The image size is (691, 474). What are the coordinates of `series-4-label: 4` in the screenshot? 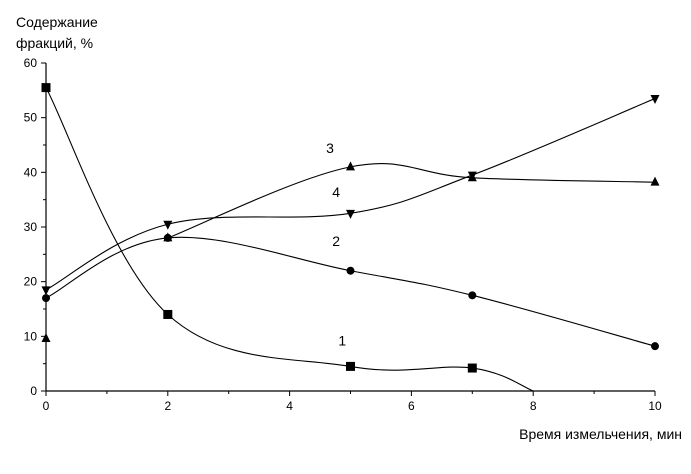 It's located at (336, 192).